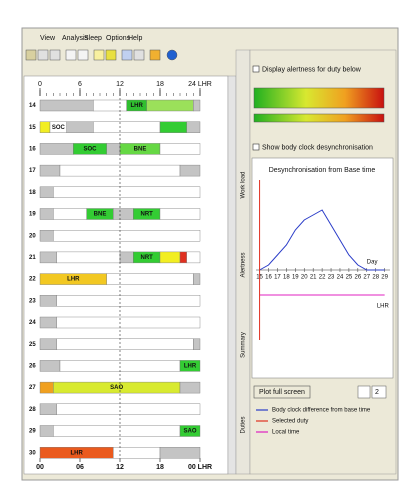 Image resolution: width=404 pixels, height=503 pixels. I want to click on x-tick-label: 29, so click(384, 278).